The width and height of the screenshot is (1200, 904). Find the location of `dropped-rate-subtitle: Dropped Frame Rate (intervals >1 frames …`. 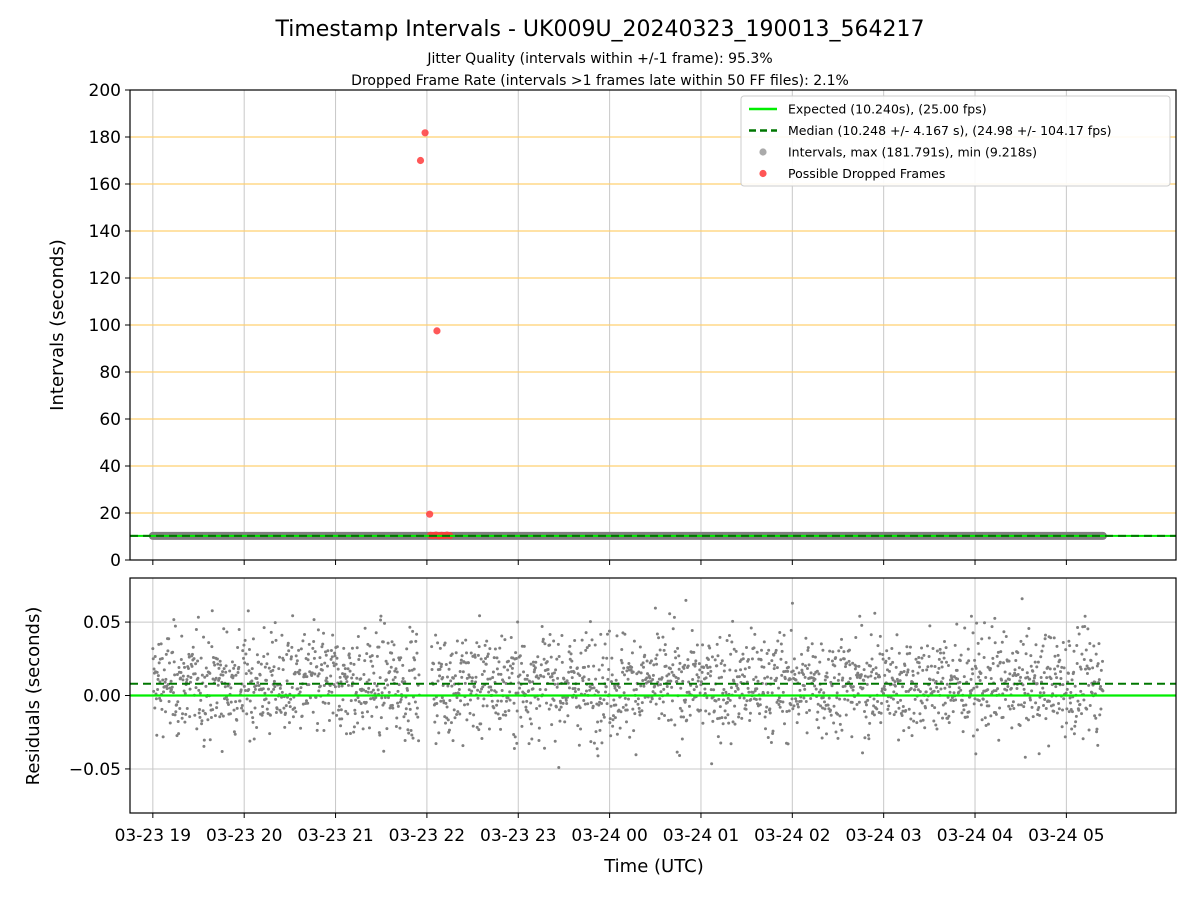

dropped-rate-subtitle: Dropped Frame Rate (intervals >1 frames … is located at coordinates (600, 81).